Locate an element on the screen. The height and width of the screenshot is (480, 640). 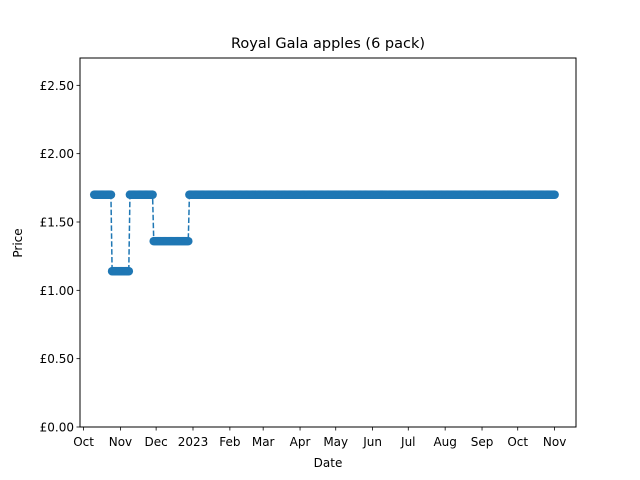
y-tick-label: £1.00 is located at coordinates (57, 291).